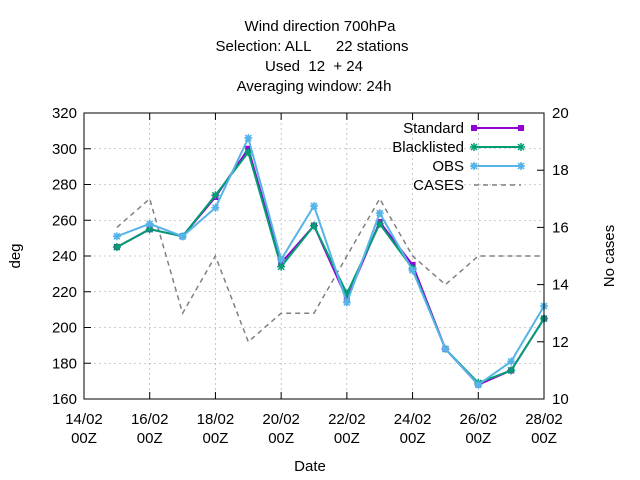  Describe the element at coordinates (64, 113) in the screenshot. I see `y-tick-label: 320` at that location.